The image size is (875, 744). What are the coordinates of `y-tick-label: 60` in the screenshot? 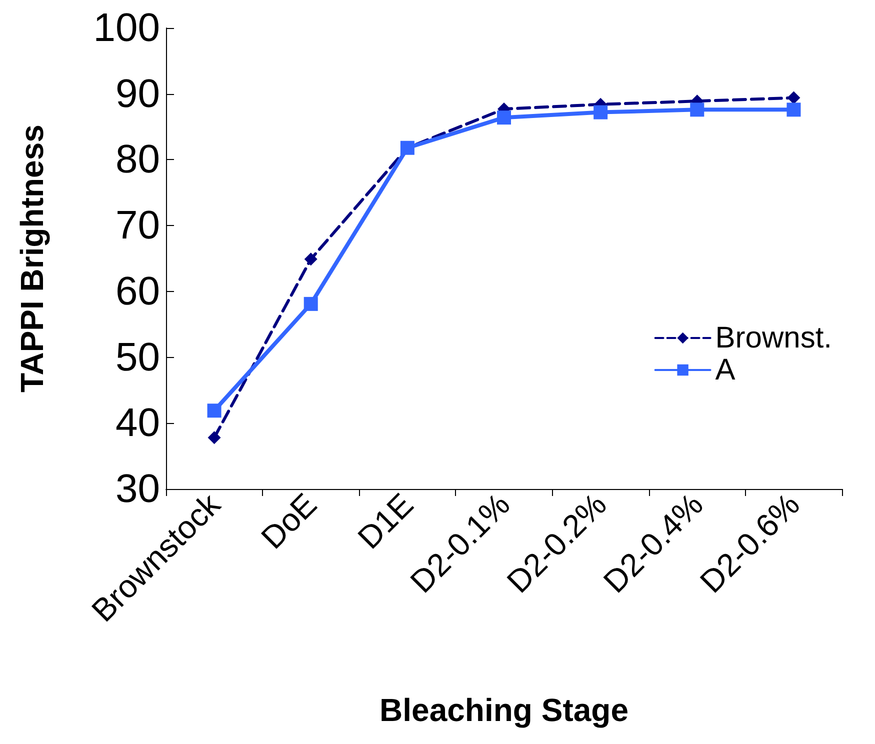 It's located at (138, 291).